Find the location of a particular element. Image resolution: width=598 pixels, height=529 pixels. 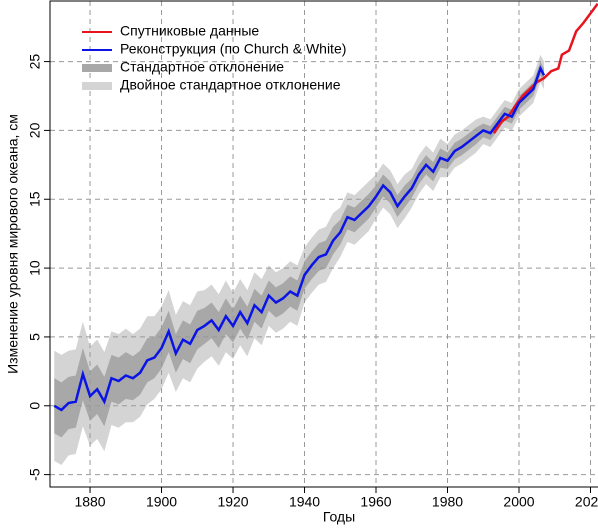

x-tick-label: 2020 is located at coordinates (586, 502).